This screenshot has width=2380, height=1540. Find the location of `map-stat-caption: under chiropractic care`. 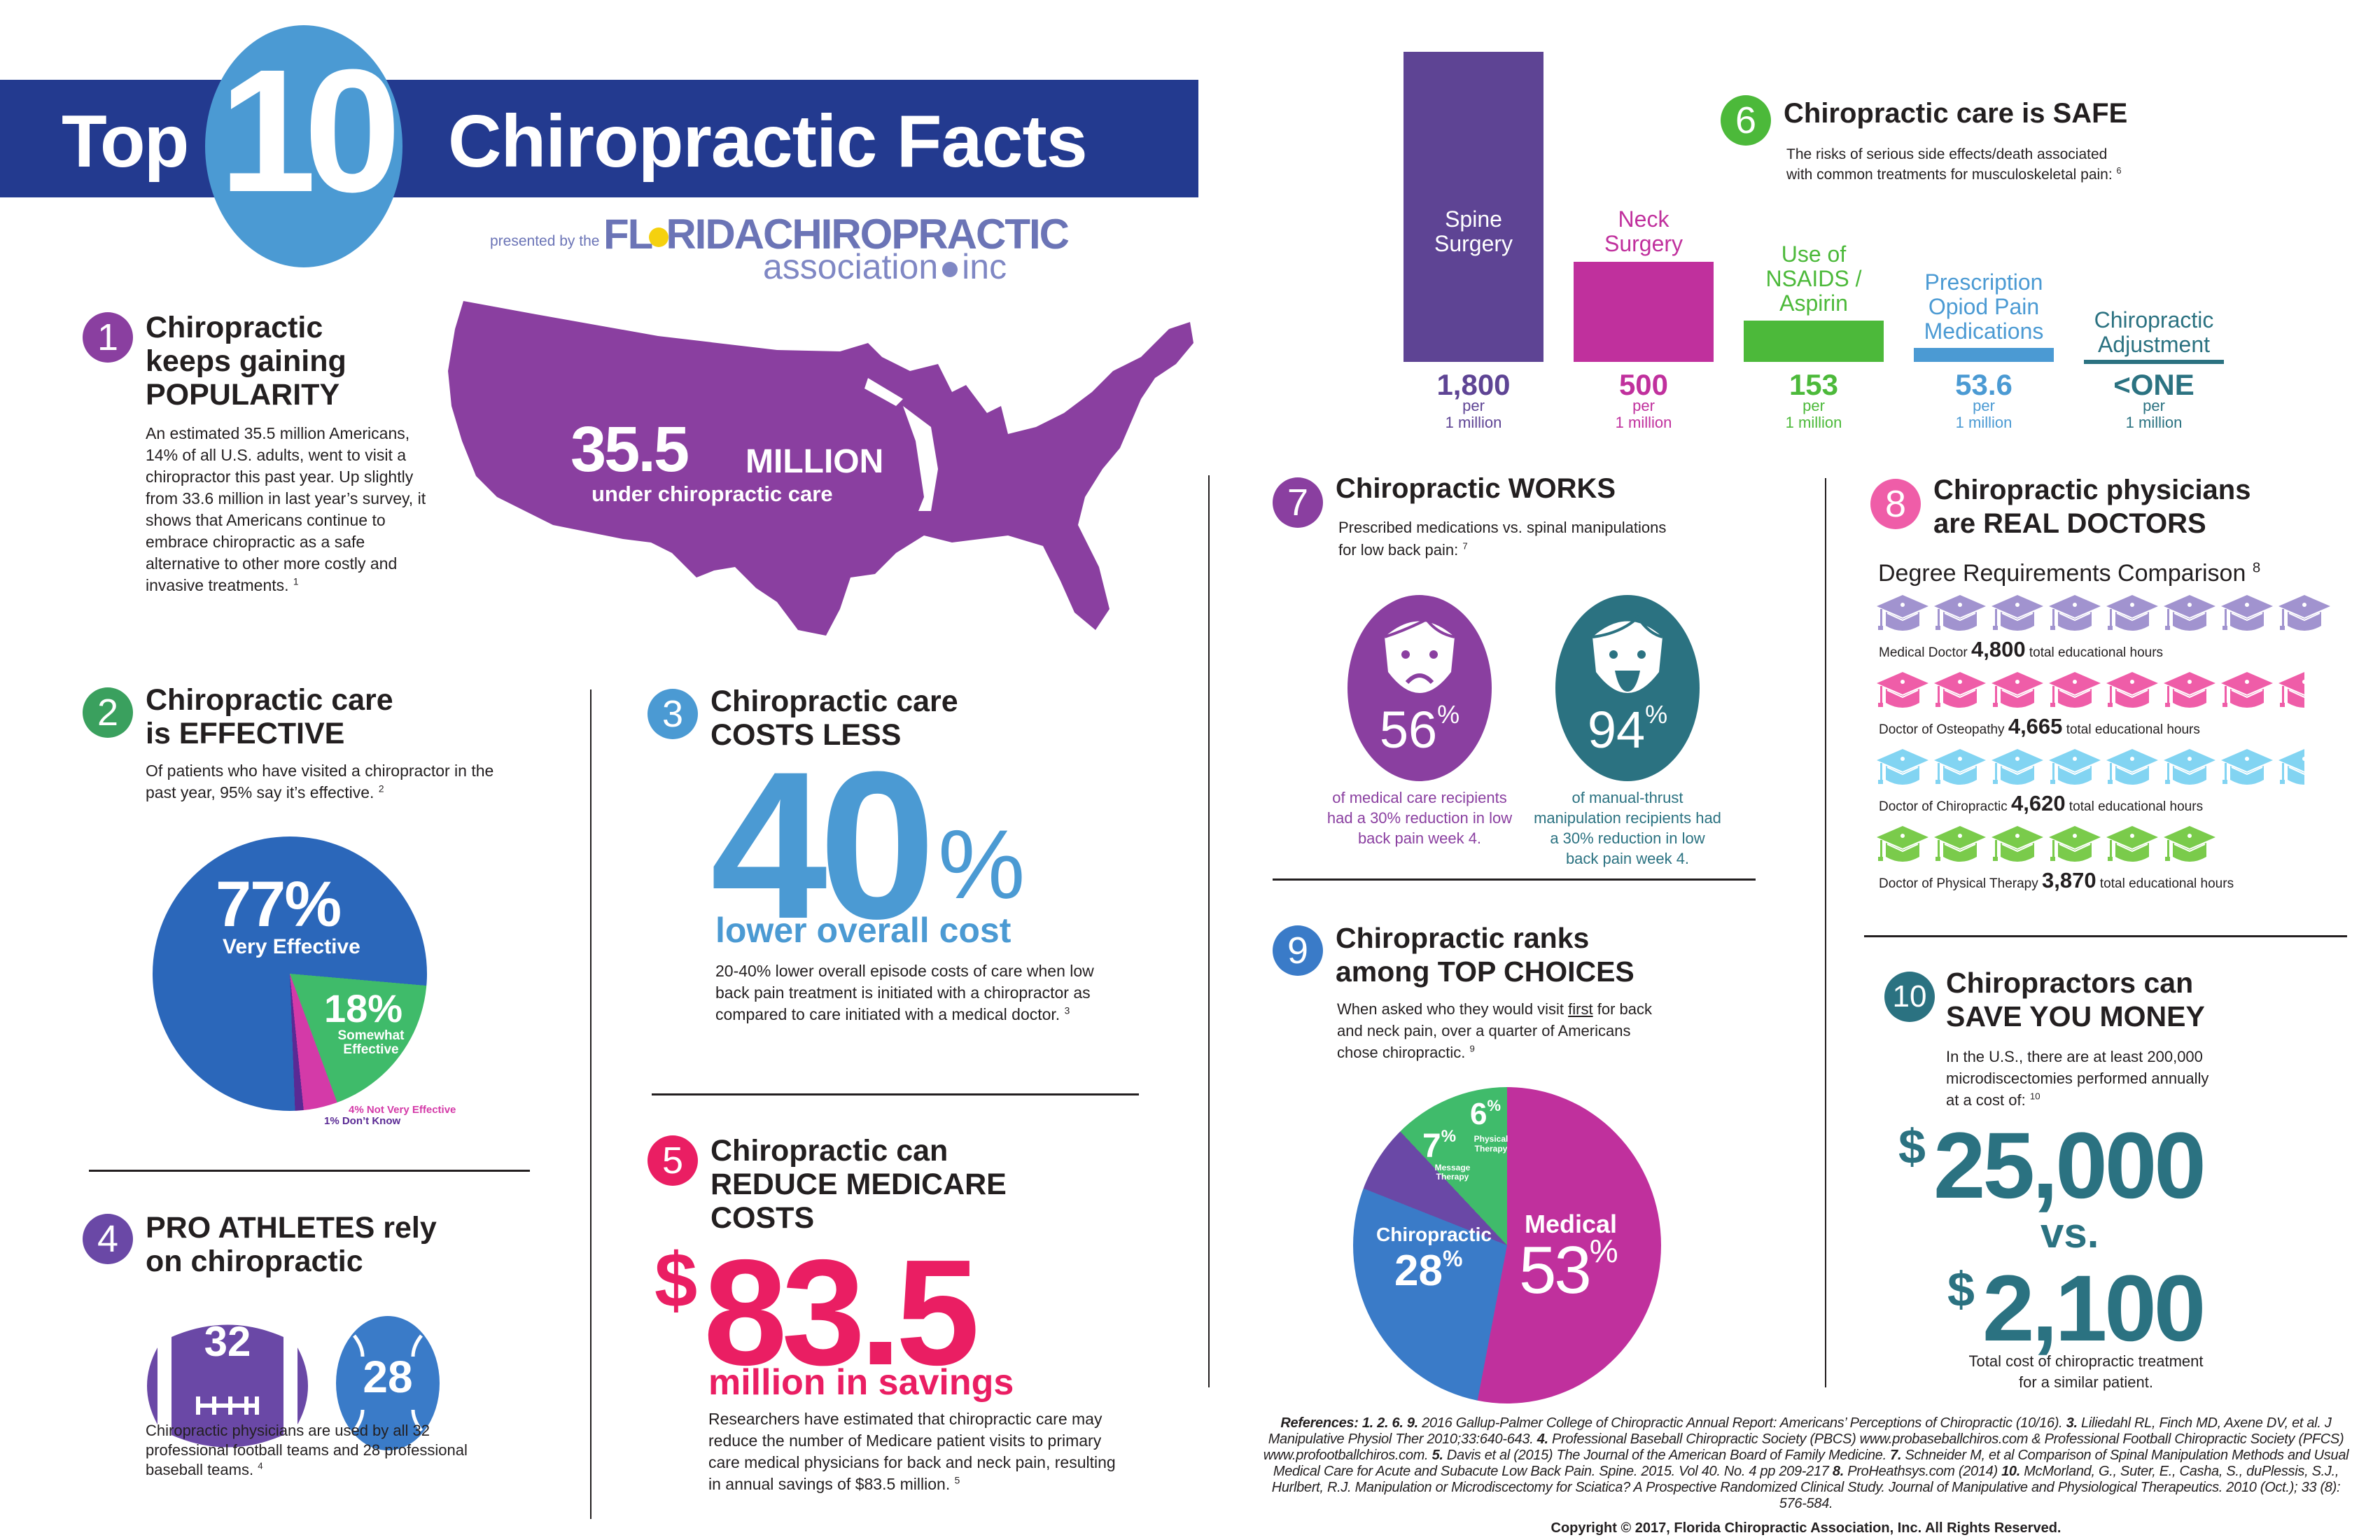

map-stat-caption: under chiropractic care is located at coordinates (712, 494).